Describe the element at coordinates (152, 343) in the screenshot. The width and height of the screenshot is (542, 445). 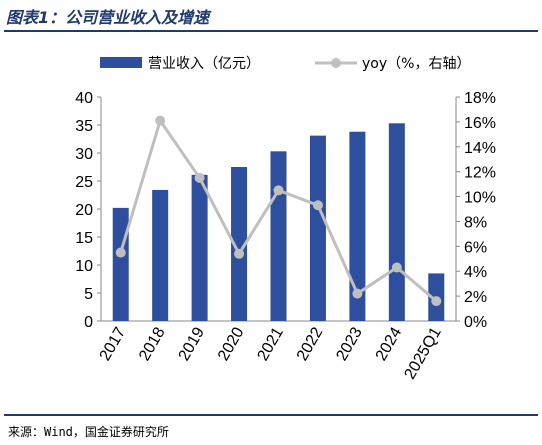
I see `x-tick-label: 2018` at that location.